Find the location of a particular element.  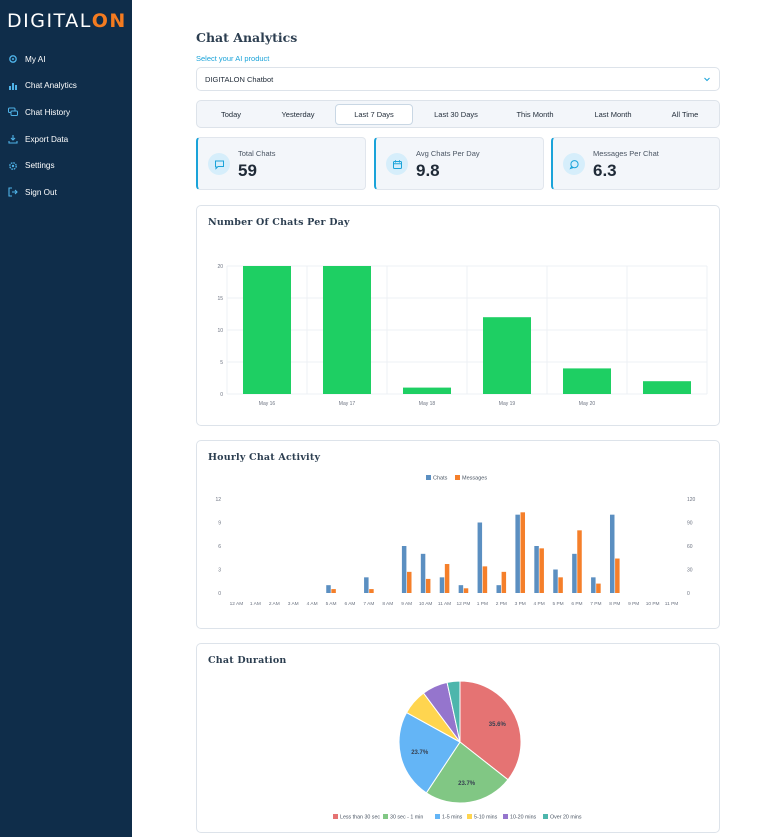

x-tick-label: May 17 is located at coordinates (347, 404).